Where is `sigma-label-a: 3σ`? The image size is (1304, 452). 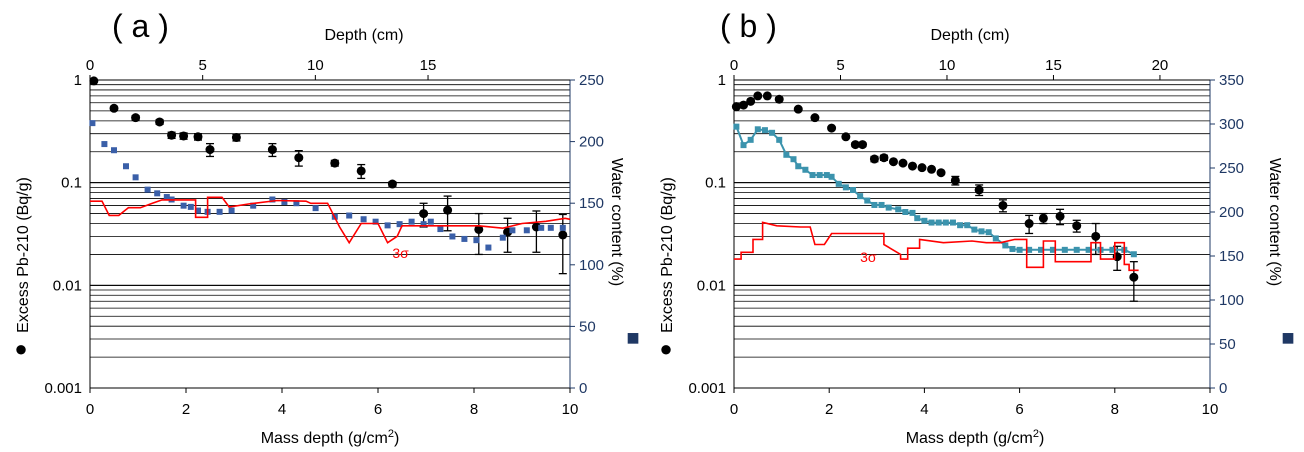
sigma-label-a: 3σ is located at coordinates (400, 253).